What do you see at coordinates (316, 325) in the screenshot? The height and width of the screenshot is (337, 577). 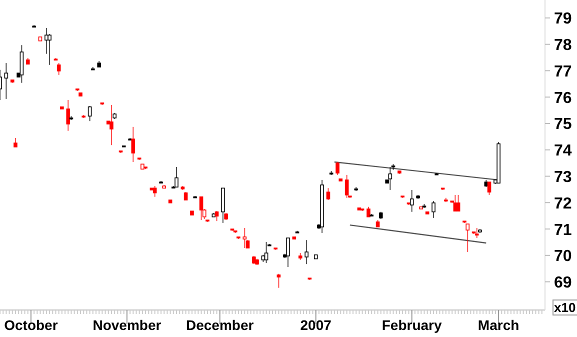 I see `x-tick-label: 2007` at bounding box center [316, 325].